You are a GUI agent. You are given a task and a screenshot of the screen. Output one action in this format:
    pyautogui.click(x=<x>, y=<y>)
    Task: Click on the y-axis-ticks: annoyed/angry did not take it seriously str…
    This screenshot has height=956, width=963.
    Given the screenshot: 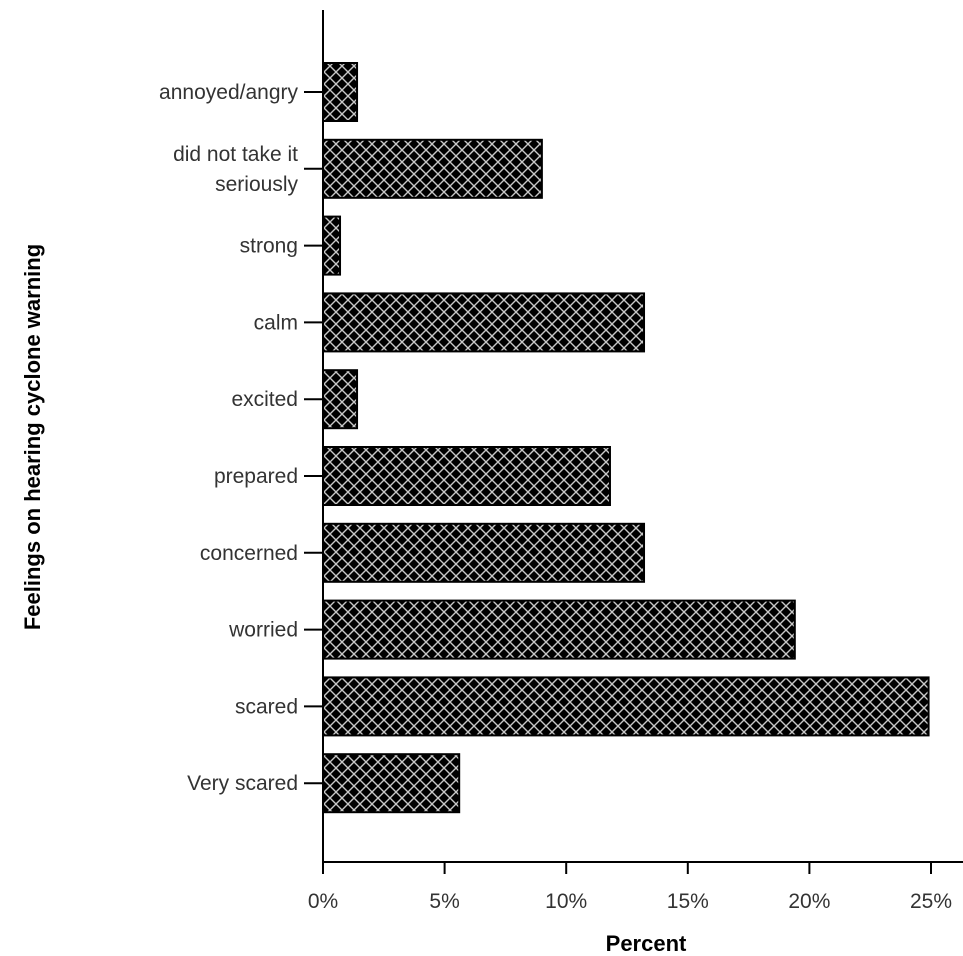 What is the action you would take?
    pyautogui.click(x=241, y=438)
    